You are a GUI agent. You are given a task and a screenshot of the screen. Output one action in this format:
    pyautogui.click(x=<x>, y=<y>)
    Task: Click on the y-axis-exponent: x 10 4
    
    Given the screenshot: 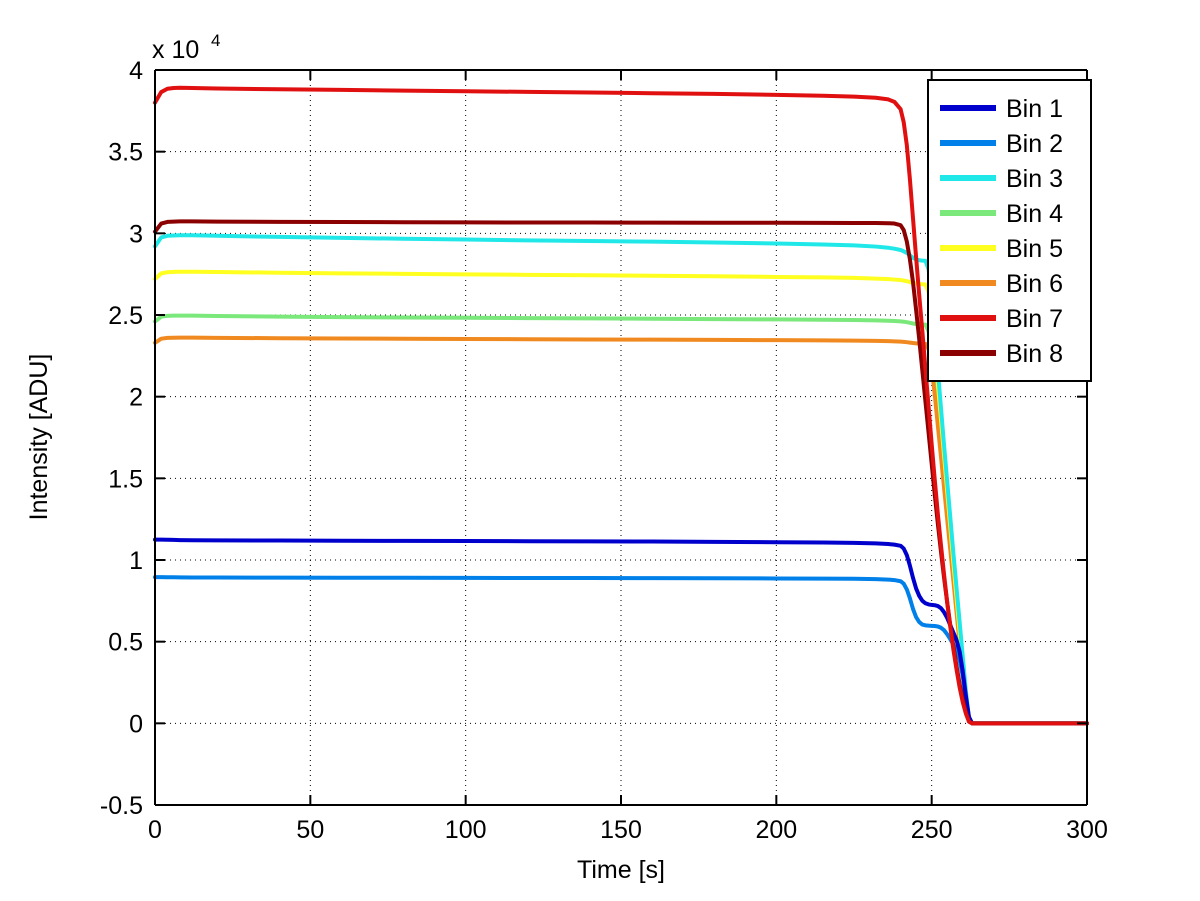 What is the action you would take?
    pyautogui.click(x=186, y=47)
    